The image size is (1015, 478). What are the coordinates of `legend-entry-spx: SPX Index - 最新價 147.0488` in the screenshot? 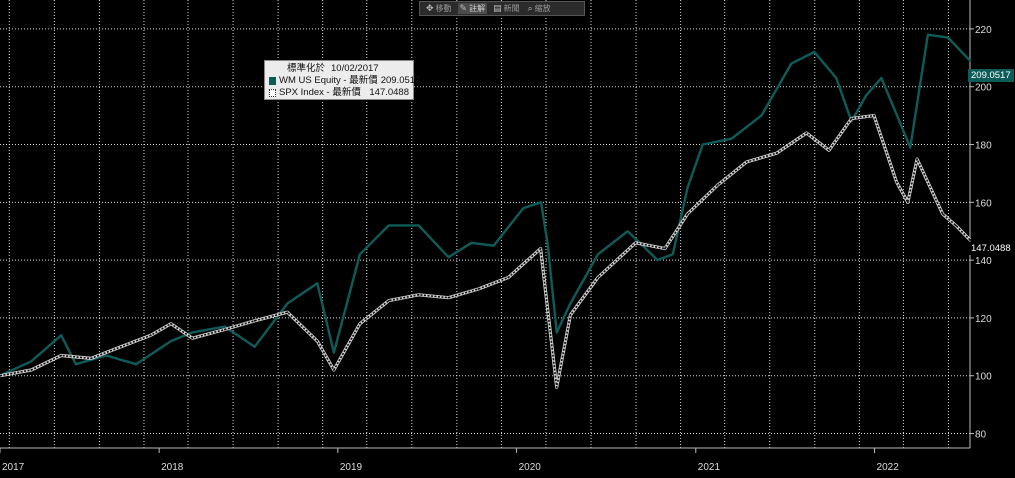 It's located at (339, 93).